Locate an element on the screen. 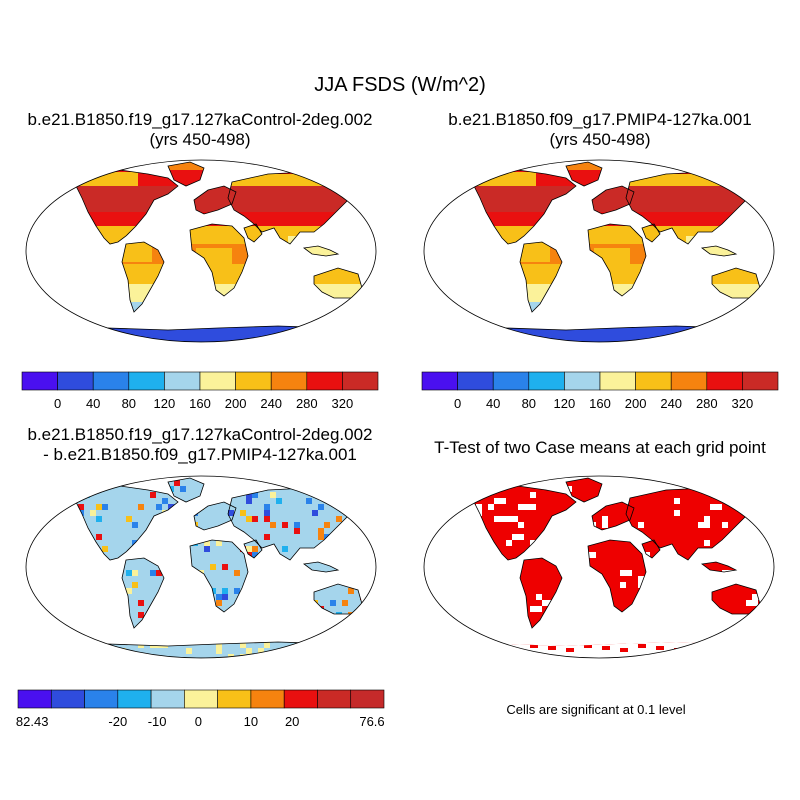  panel-title-pmip-line1: b.e21.B1850.f09_g17.PMIP4-127ka.001 is located at coordinates (600, 119).